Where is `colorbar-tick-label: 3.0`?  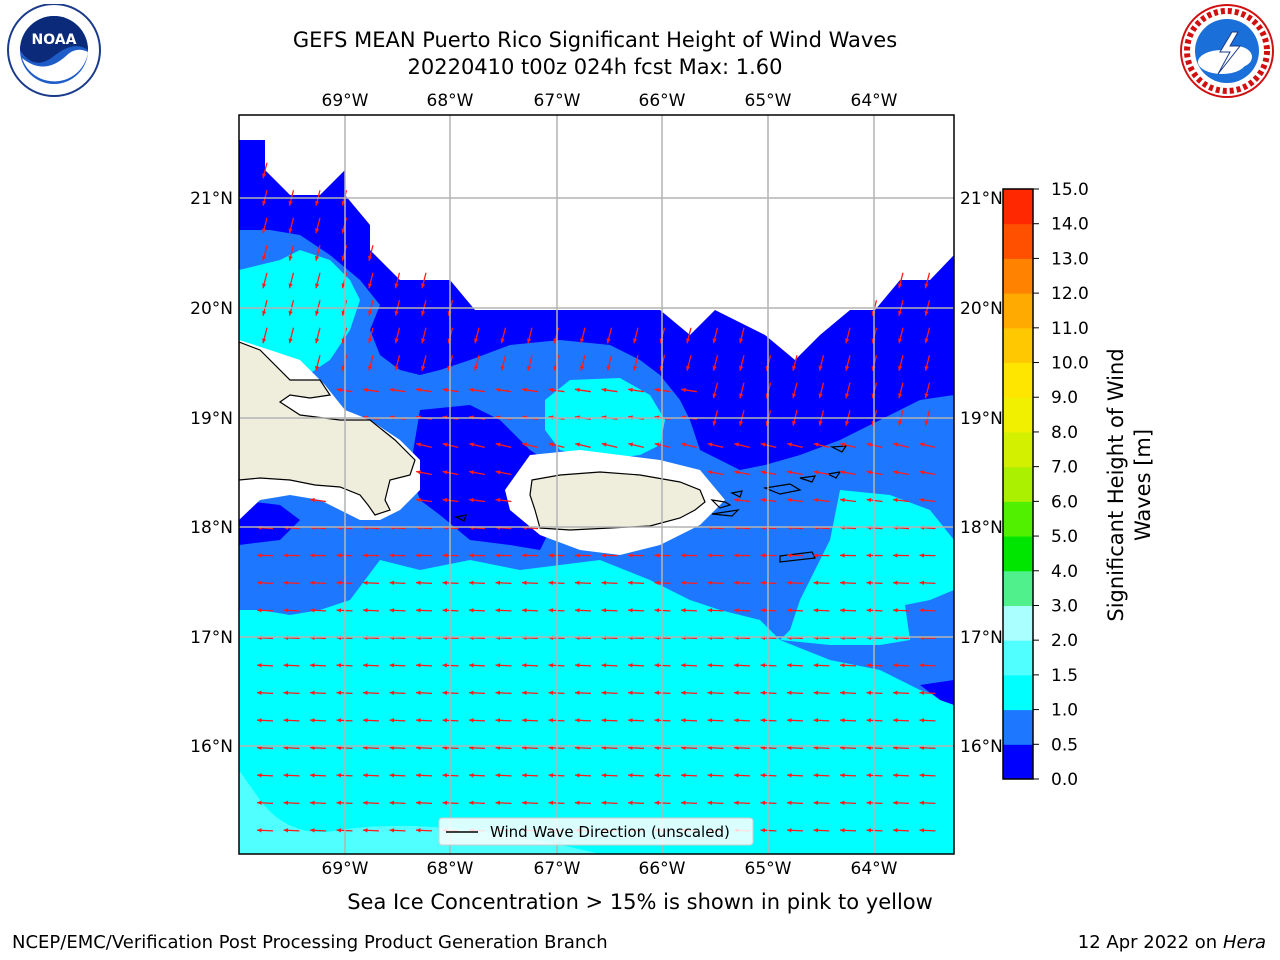 colorbar-tick-label: 3.0 is located at coordinates (1064, 606).